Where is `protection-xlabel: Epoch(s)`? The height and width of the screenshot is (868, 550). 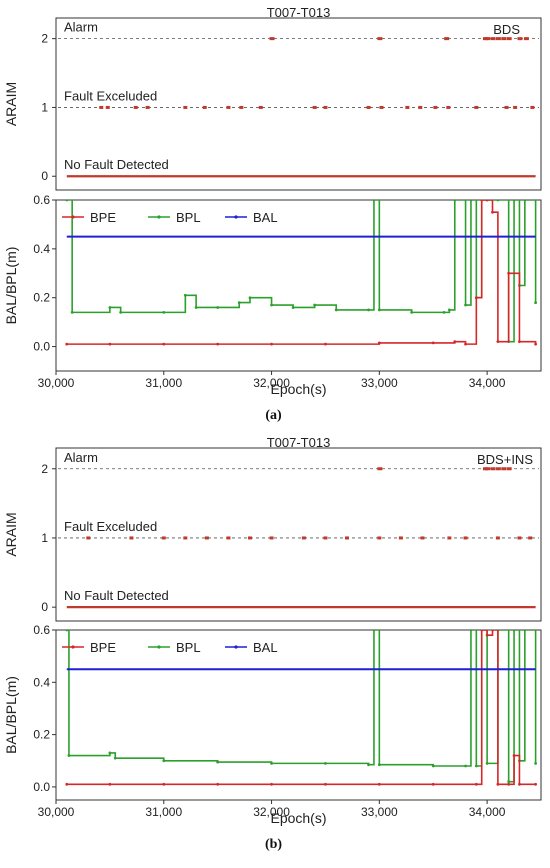
protection-xlabel: Epoch(s) is located at coordinates (298, 389).